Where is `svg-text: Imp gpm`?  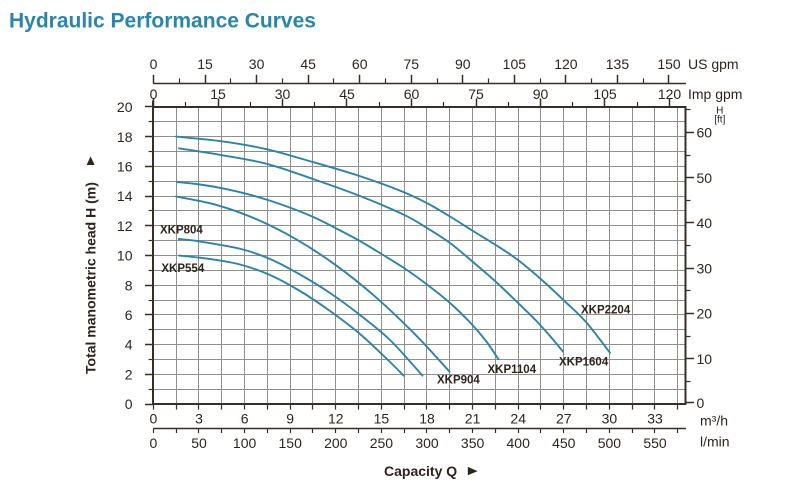 svg-text: Imp gpm is located at coordinates (715, 94).